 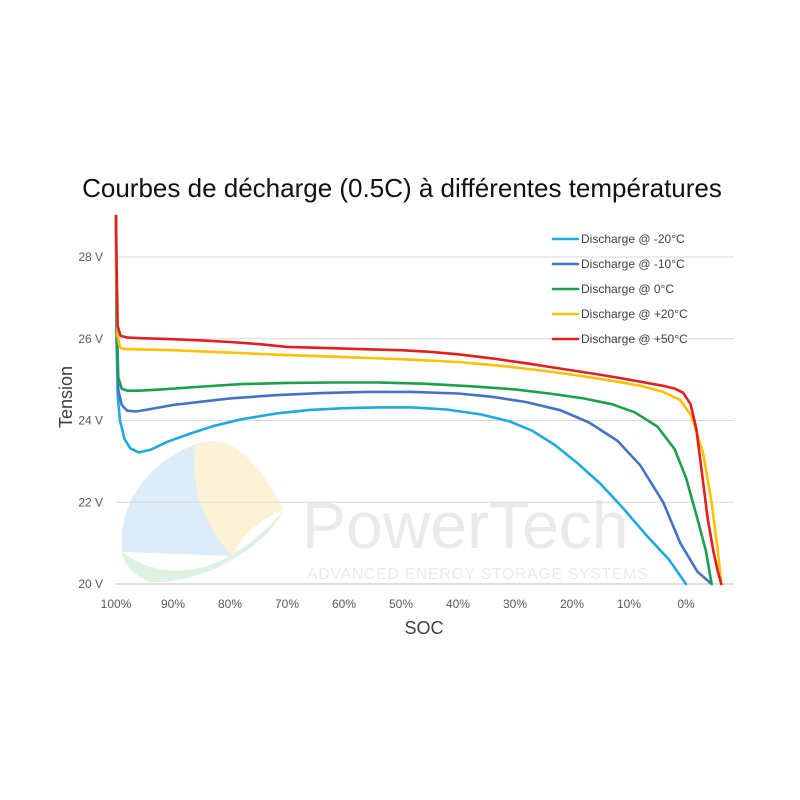 I want to click on x-tick-label: 50%, so click(x=401, y=604).